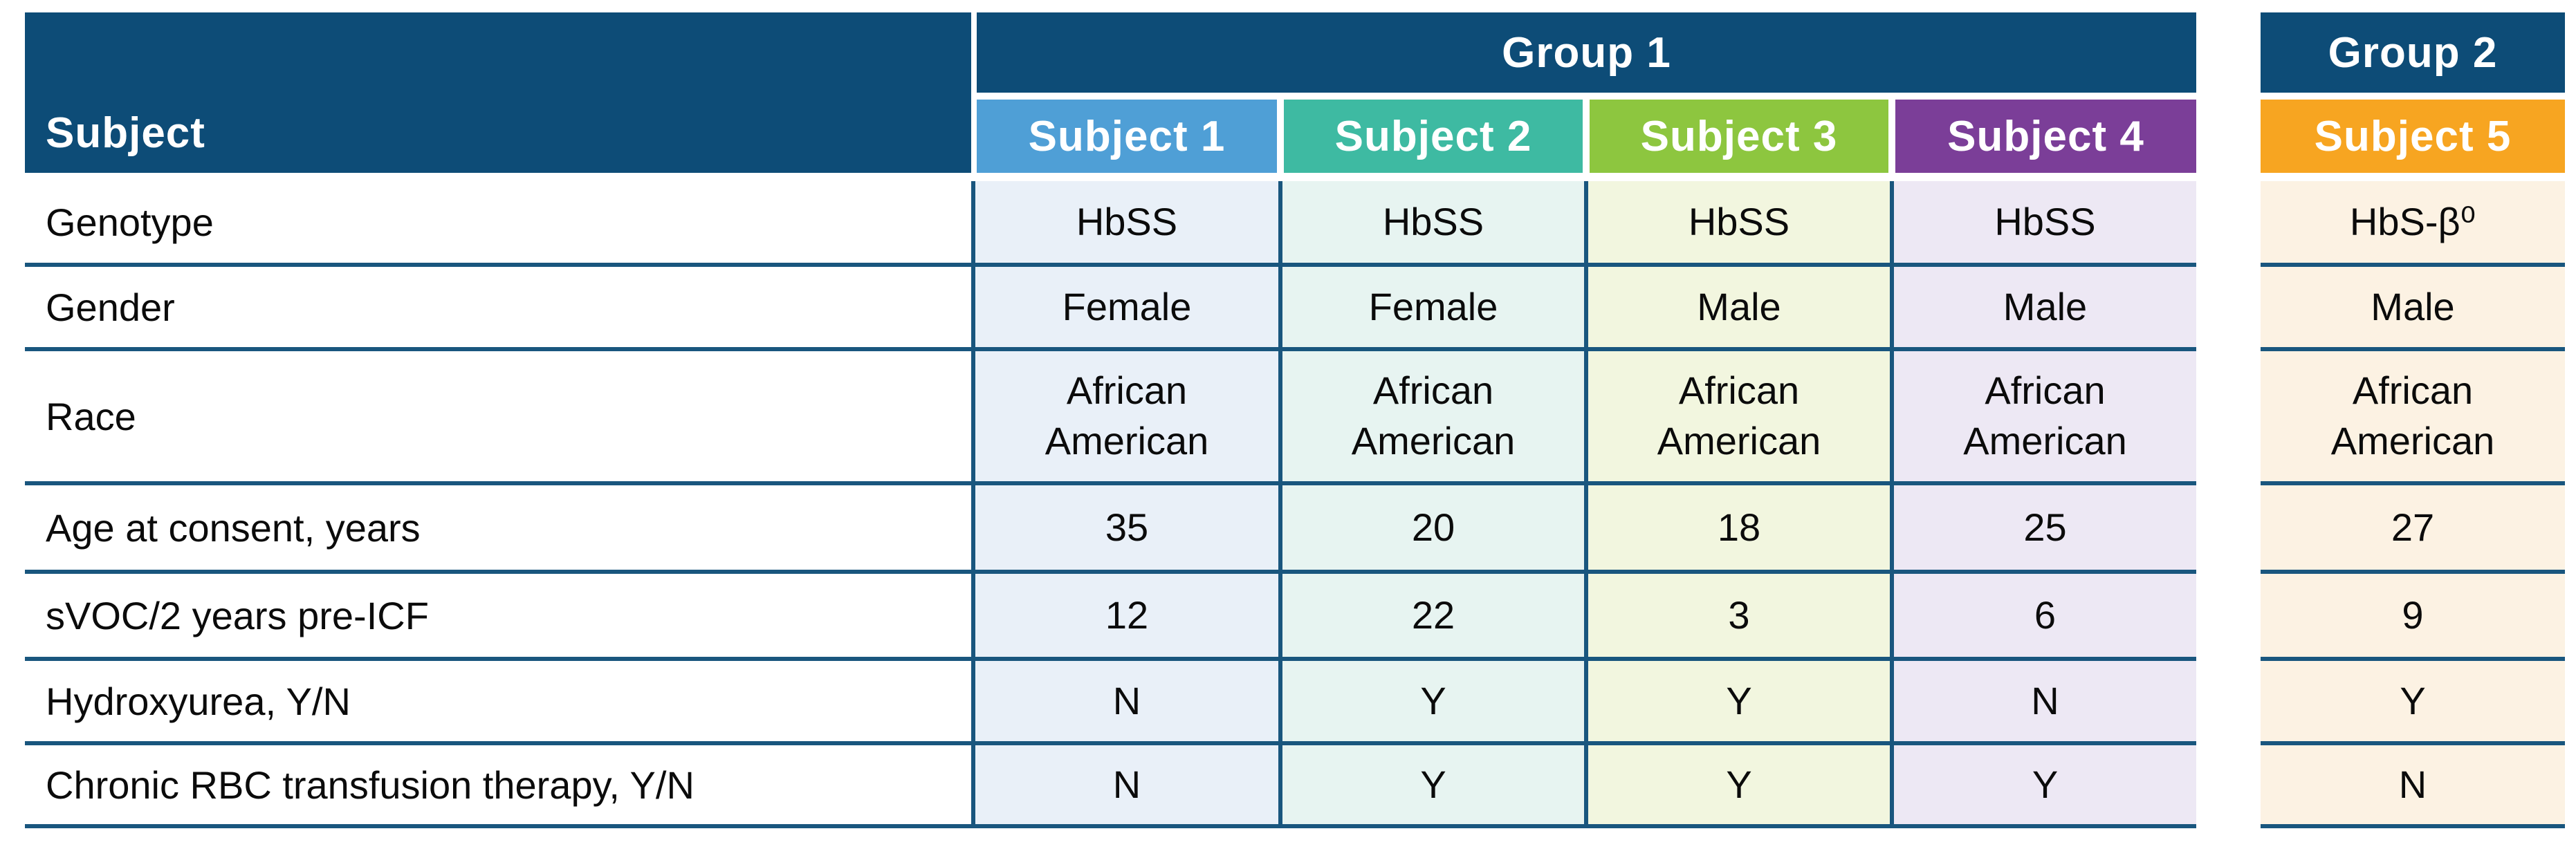 This screenshot has width=2576, height=849. I want to click on cell-genotype-subject5: HbS-β⁰, so click(2413, 224).